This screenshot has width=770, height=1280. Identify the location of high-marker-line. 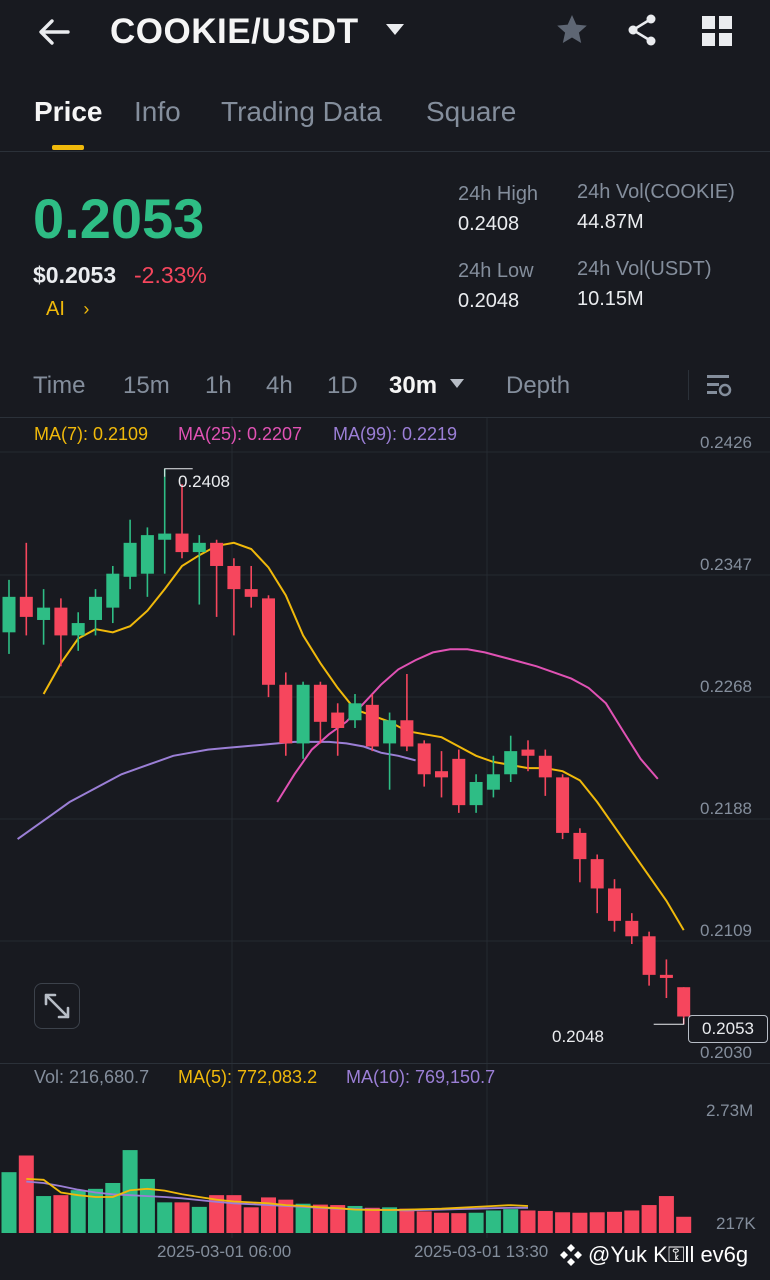
(178, 472).